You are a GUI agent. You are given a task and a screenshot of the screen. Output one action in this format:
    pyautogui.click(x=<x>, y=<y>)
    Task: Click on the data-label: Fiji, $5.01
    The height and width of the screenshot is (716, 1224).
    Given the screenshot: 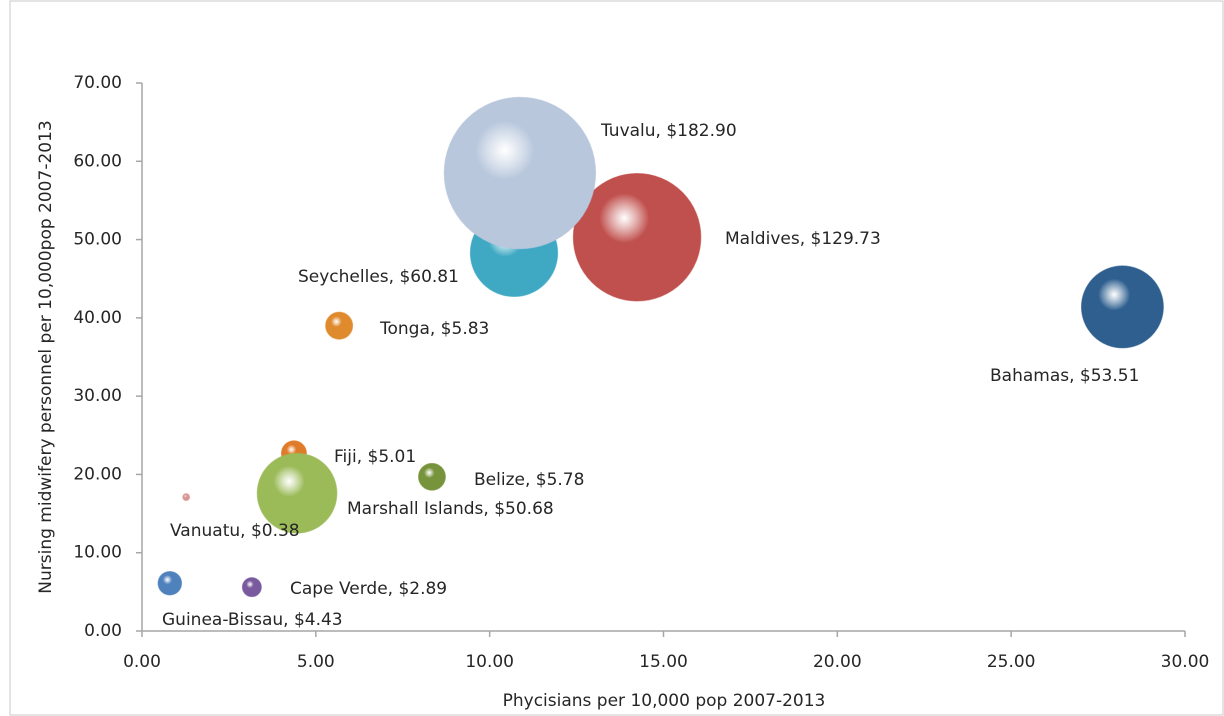 What is the action you would take?
    pyautogui.click(x=375, y=457)
    